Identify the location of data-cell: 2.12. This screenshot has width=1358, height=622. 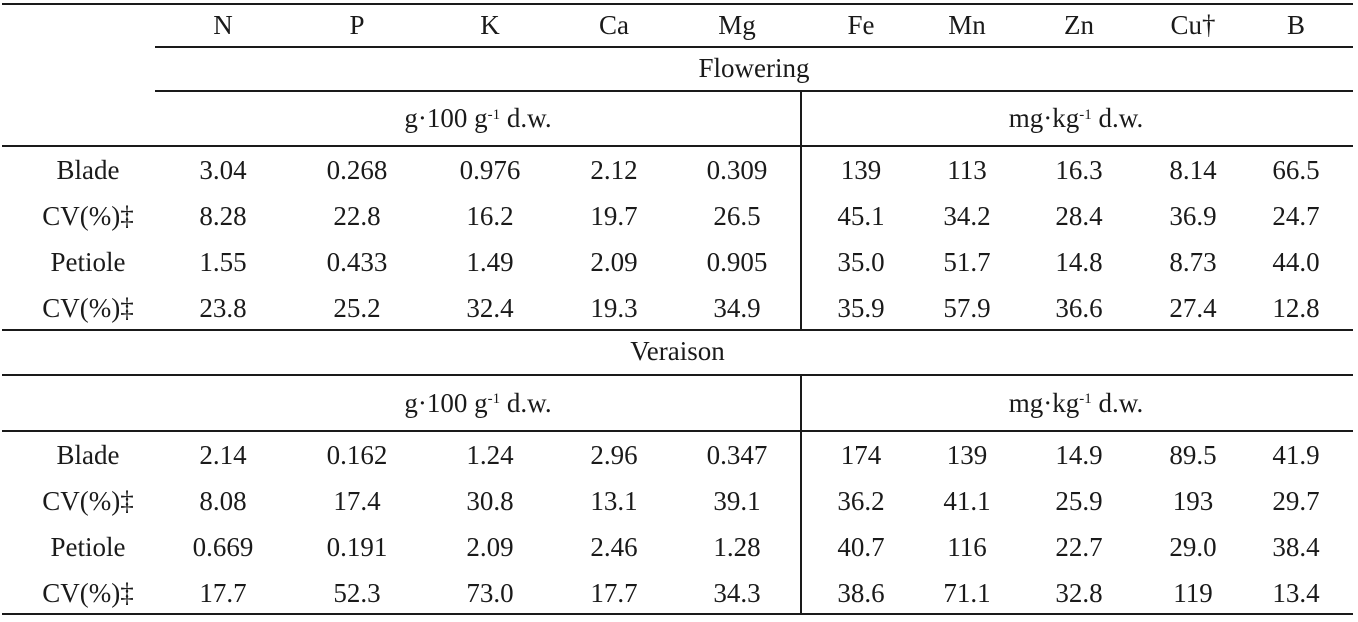
(614, 169).